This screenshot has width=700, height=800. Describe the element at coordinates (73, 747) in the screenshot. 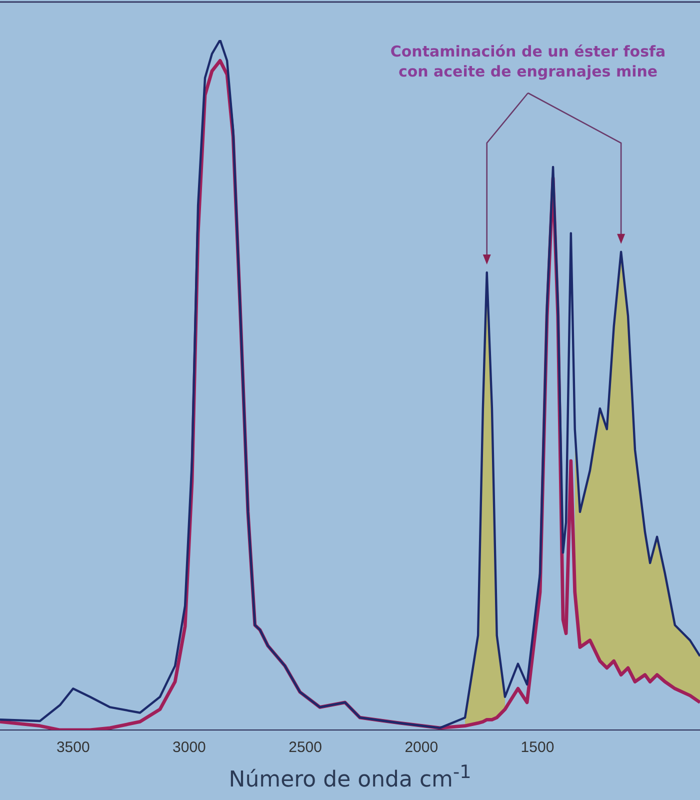

I see `x-tick-label: 3500` at that location.